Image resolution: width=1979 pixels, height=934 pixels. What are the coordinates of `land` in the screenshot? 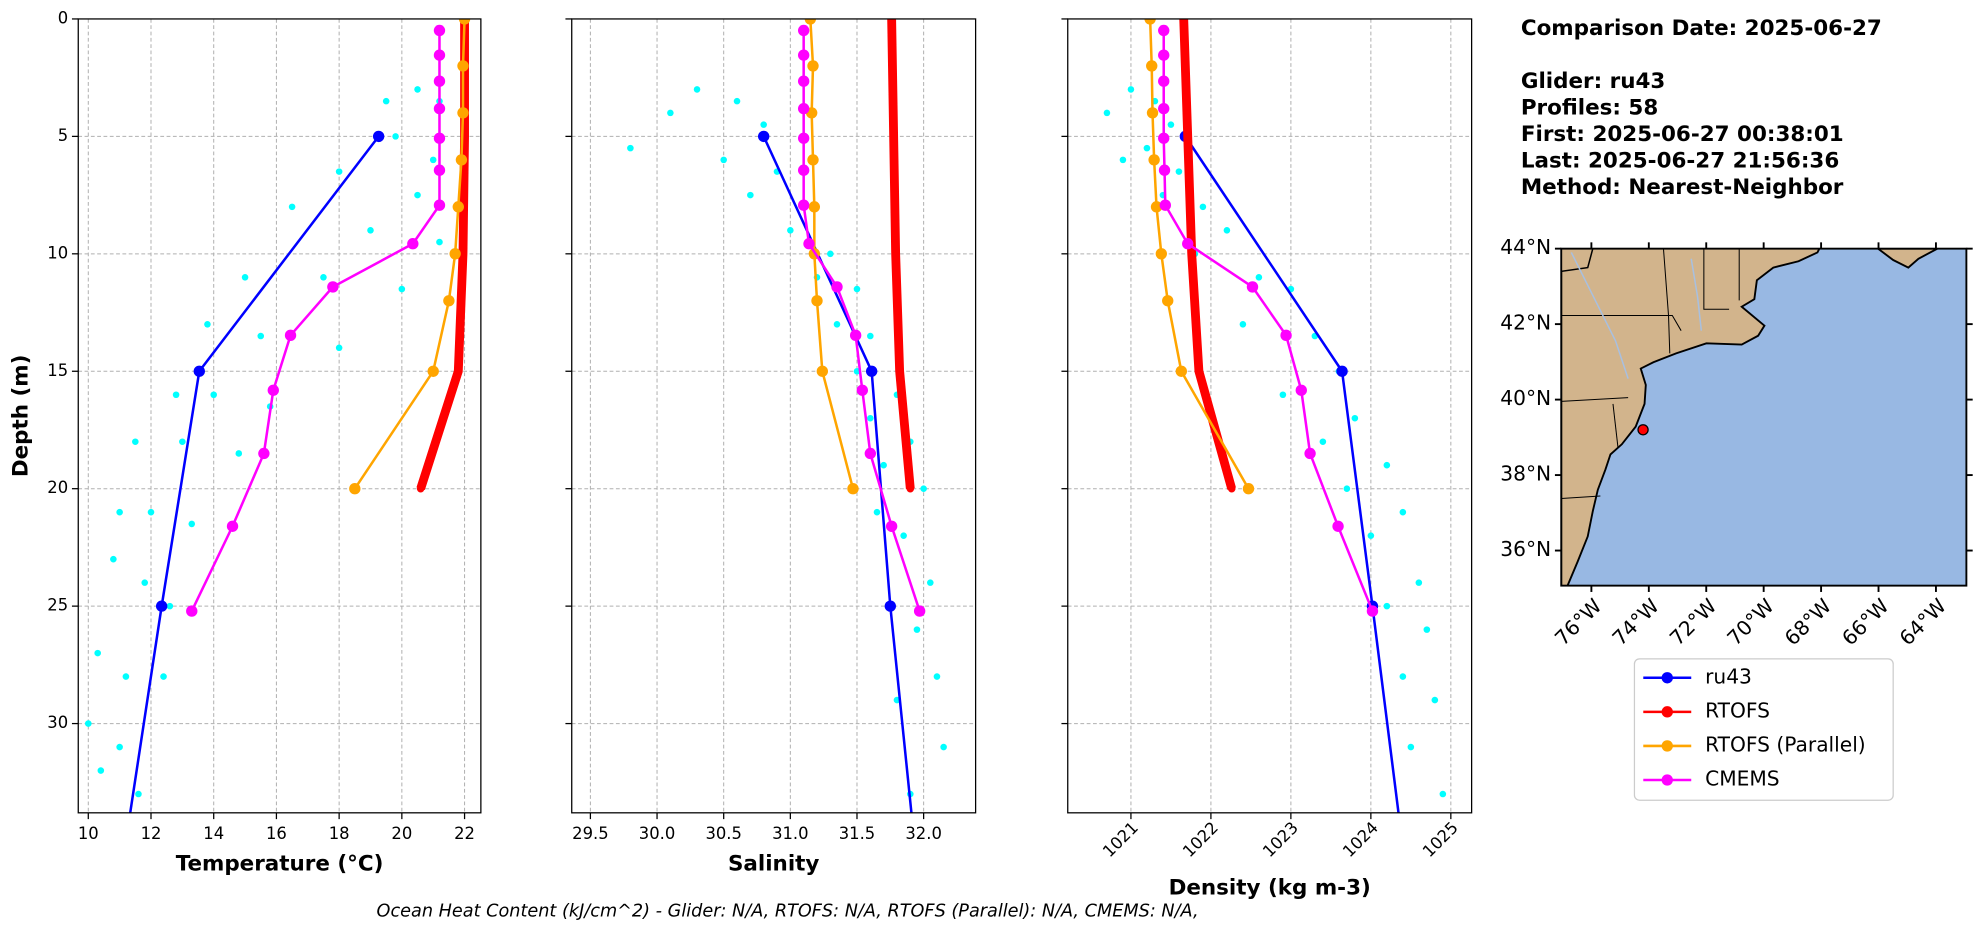 It's located at (1577, 260).